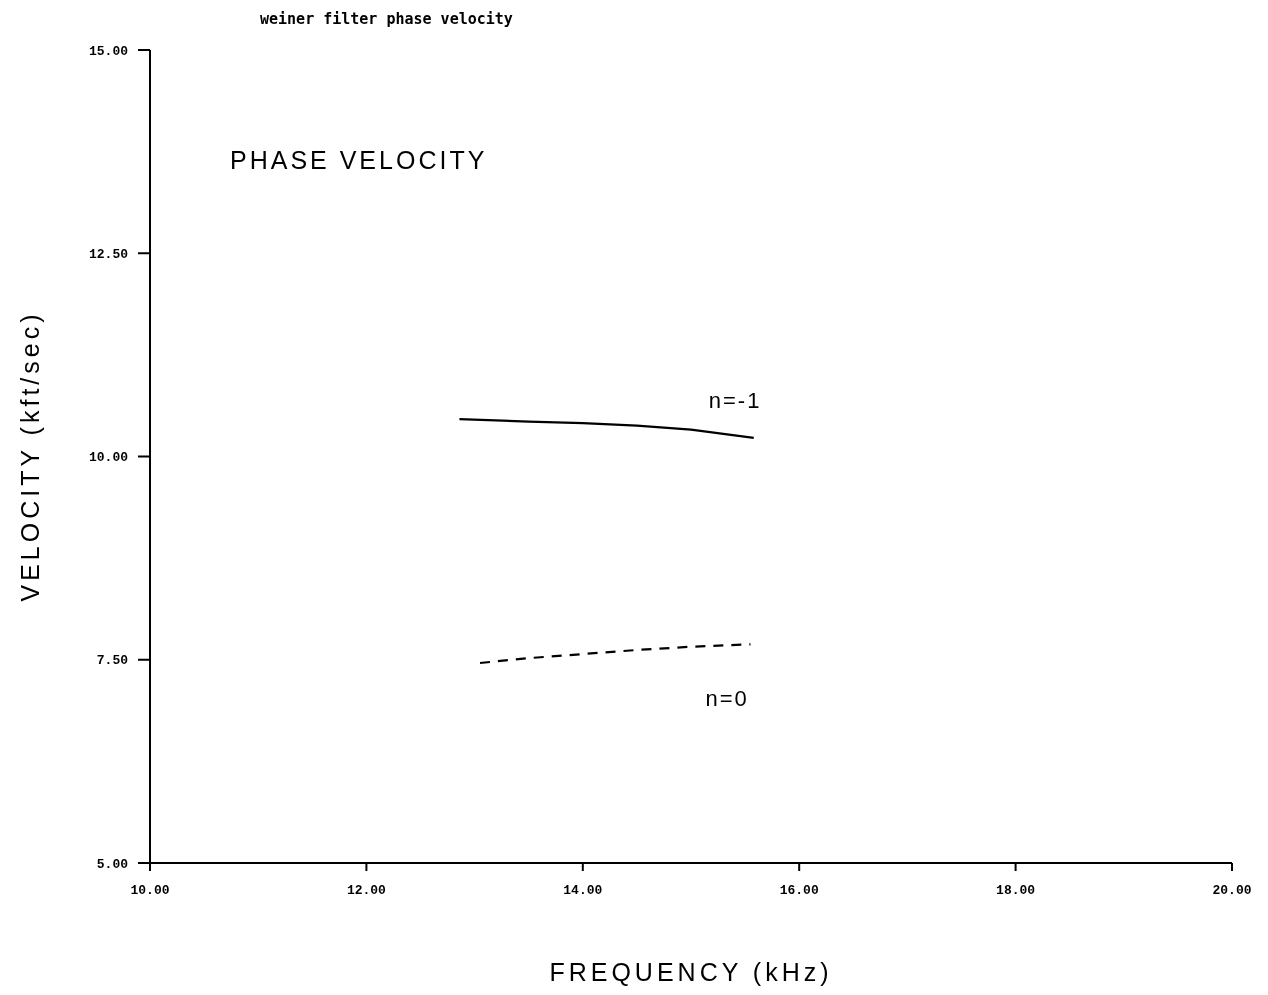 This screenshot has width=1268, height=995. Describe the element at coordinates (112, 864) in the screenshot. I see `y-tick-label: 5.00` at that location.